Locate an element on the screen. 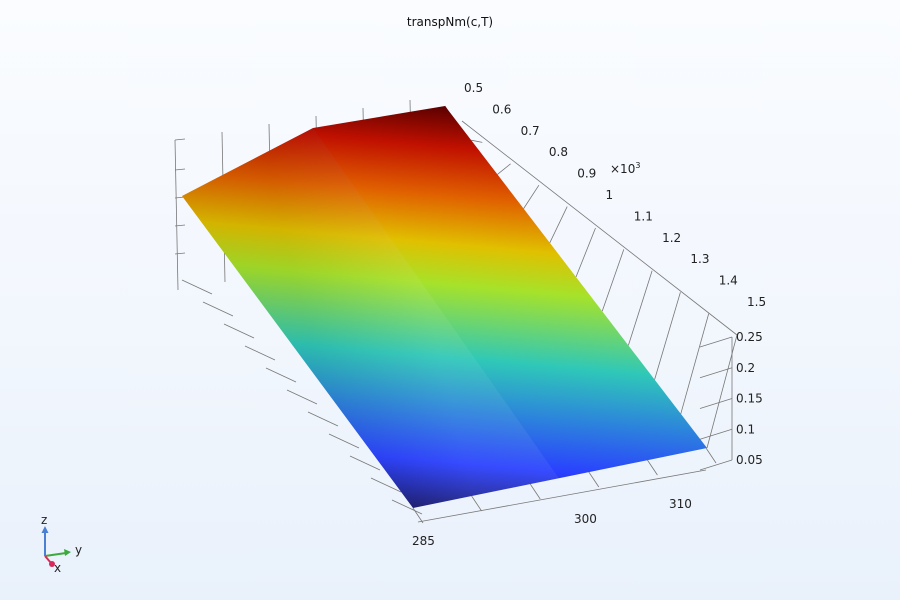 The height and width of the screenshot is (600, 900). y-axis-tick-label: 0.8 is located at coordinates (558, 152).